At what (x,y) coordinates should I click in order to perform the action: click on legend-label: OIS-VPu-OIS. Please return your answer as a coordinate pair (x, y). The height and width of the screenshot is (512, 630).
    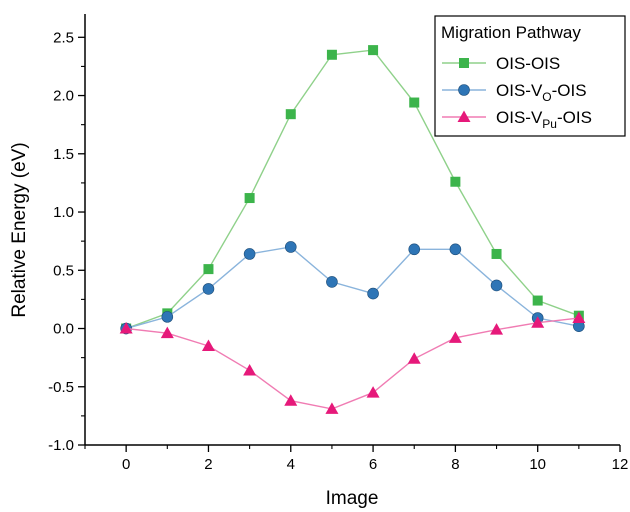
    Looking at the image, I should click on (544, 119).